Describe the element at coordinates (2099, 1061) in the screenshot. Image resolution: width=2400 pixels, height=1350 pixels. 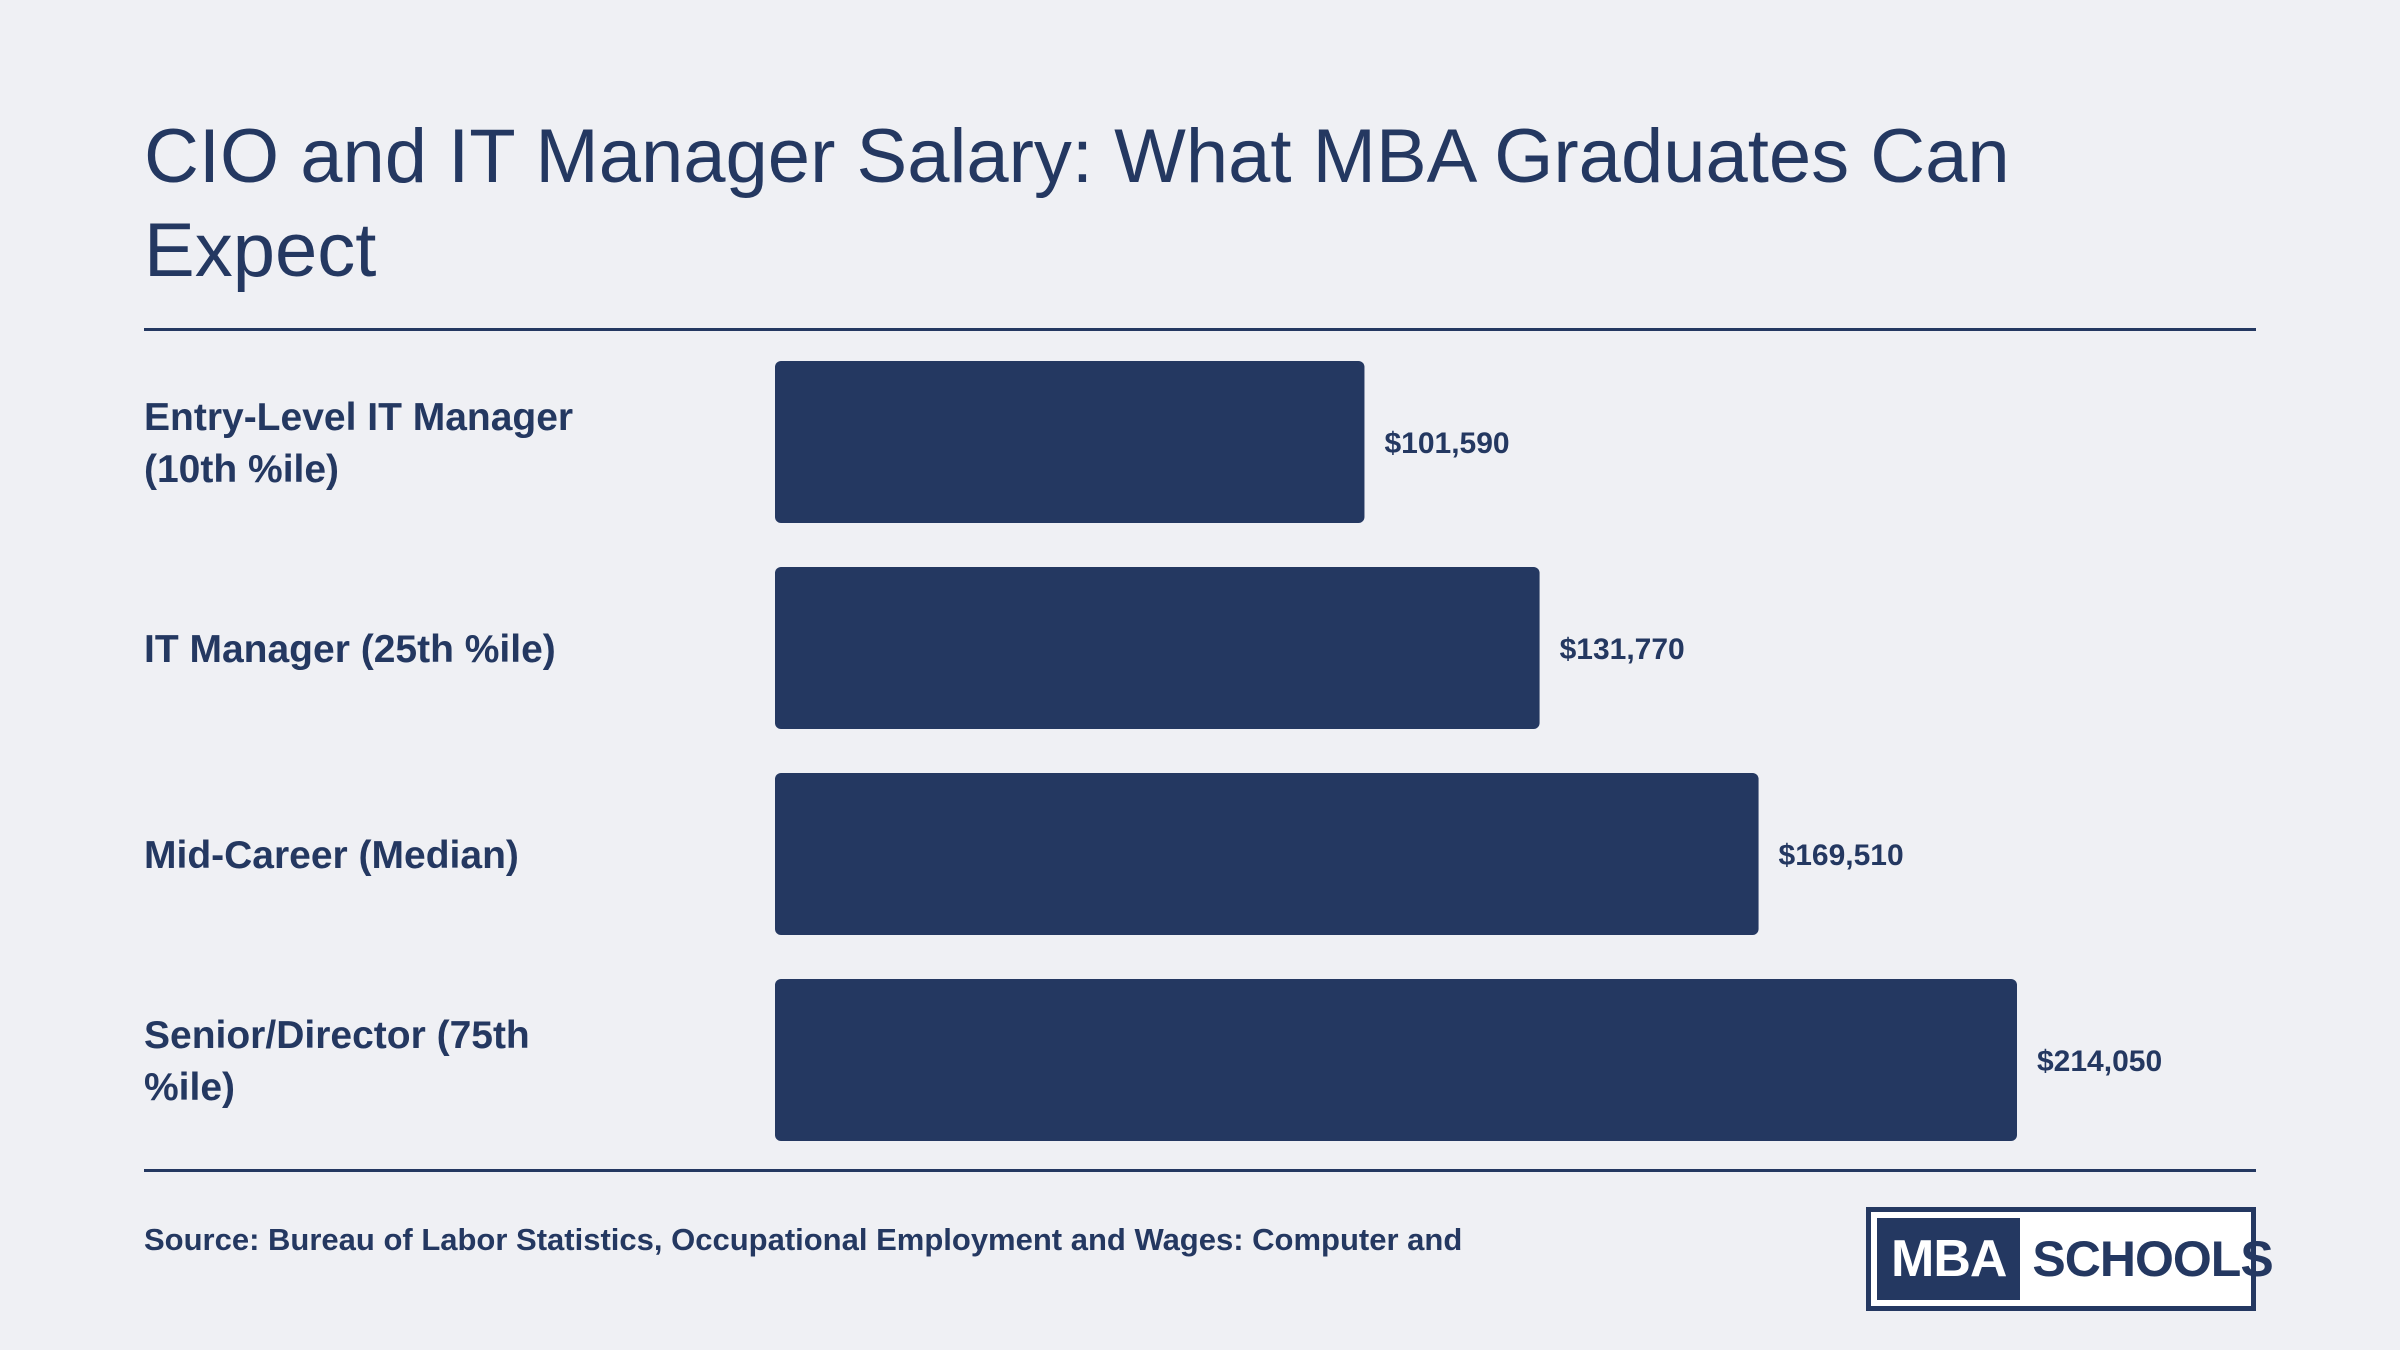
I see `value-label-4: $214,050` at that location.